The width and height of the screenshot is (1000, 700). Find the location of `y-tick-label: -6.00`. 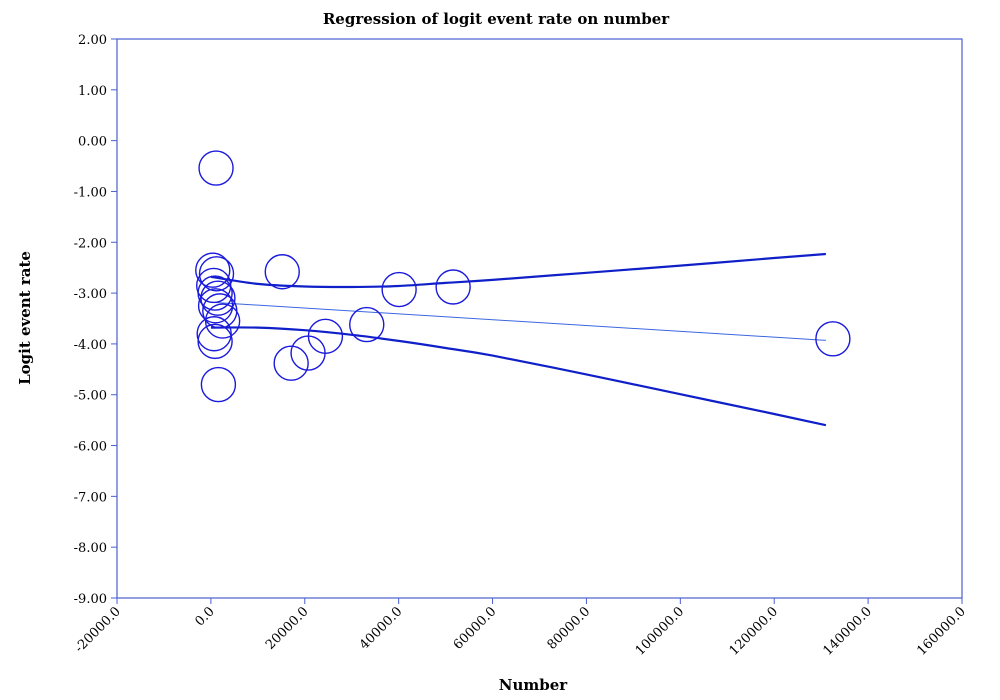

y-tick-label: -6.00 is located at coordinates (90, 447).